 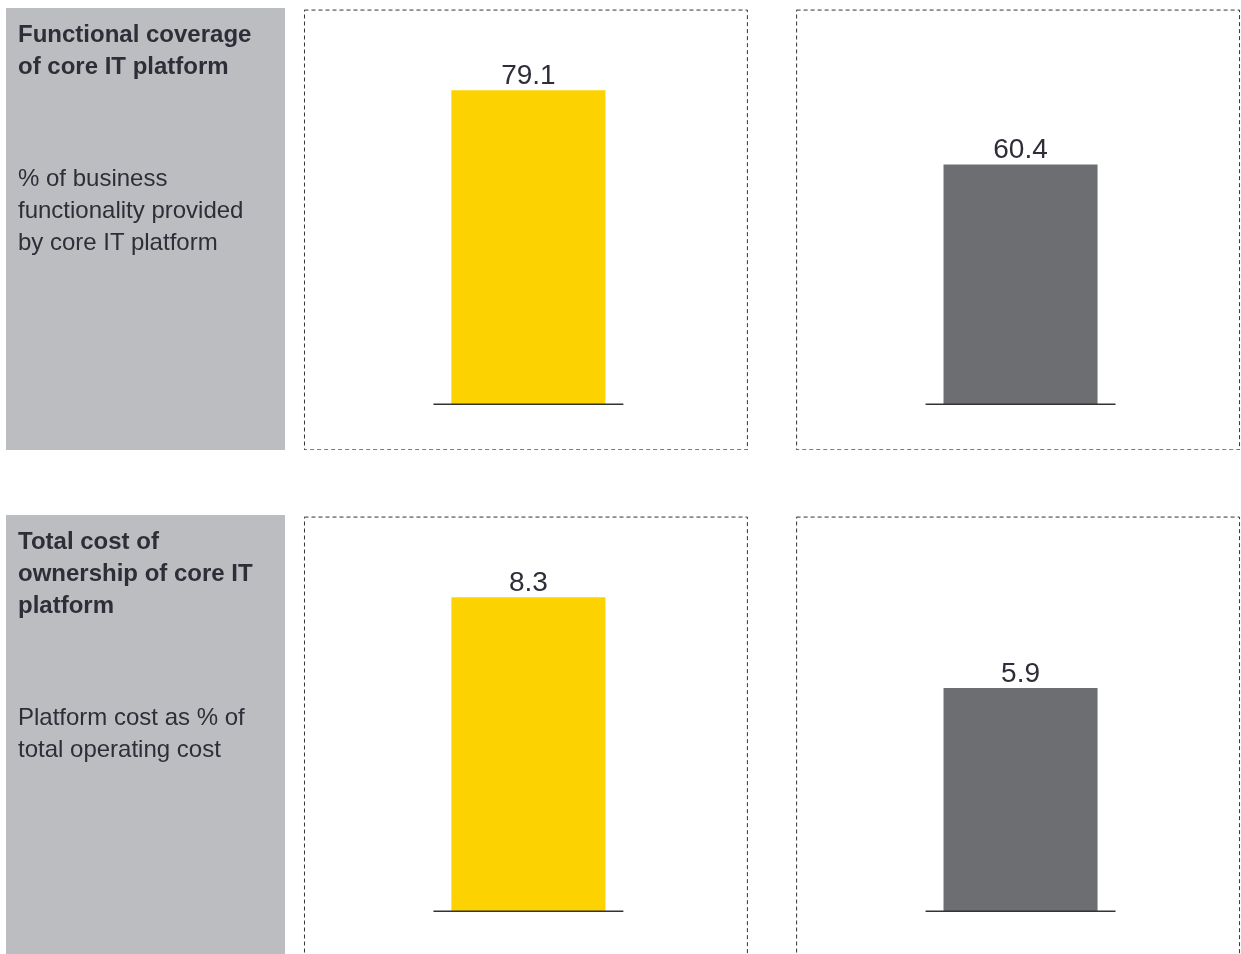 What do you see at coordinates (1021, 672) in the screenshot?
I see `data-label: 5.9` at bounding box center [1021, 672].